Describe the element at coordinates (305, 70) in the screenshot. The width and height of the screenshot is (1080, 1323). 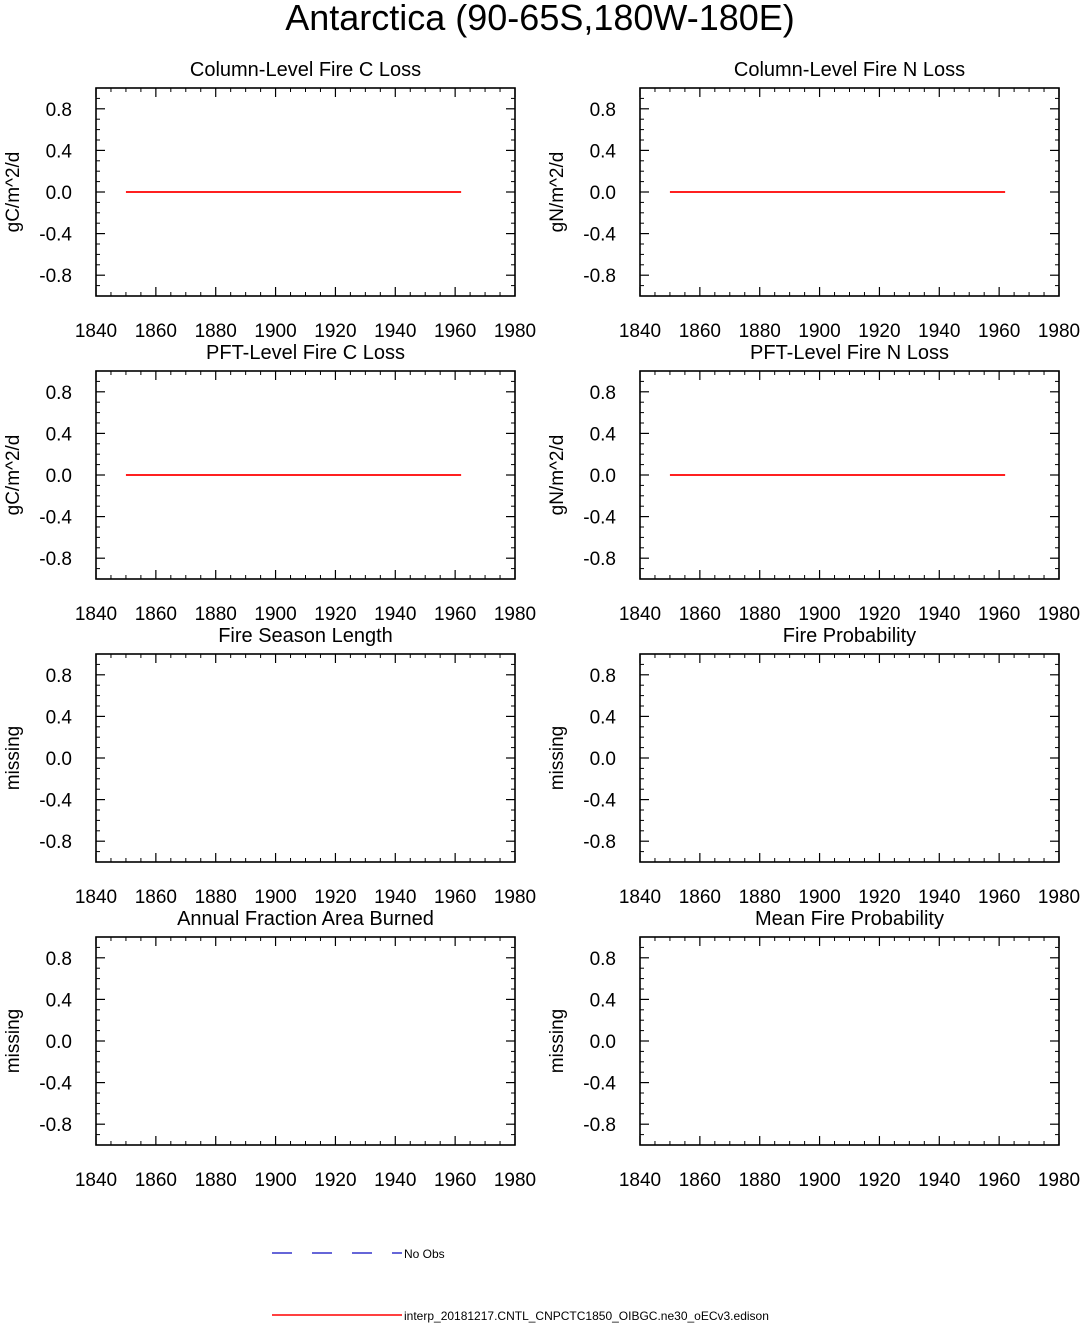
I see `panel-title: Column-Level Fire C Loss` at that location.